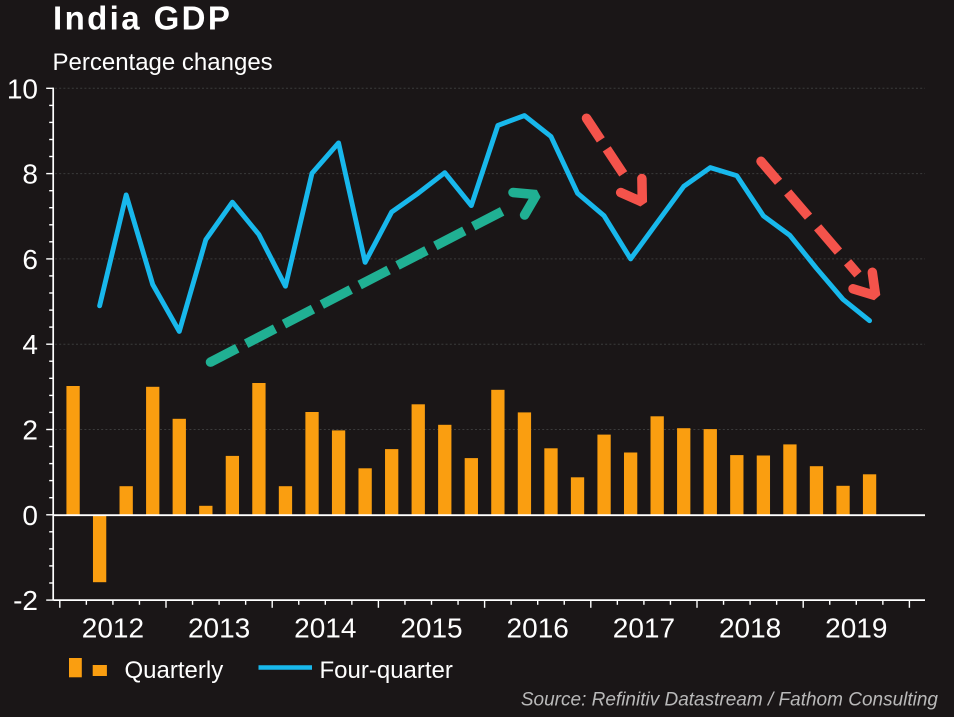 The height and width of the screenshot is (717, 954). I want to click on svg-text: 0, so click(30, 515).